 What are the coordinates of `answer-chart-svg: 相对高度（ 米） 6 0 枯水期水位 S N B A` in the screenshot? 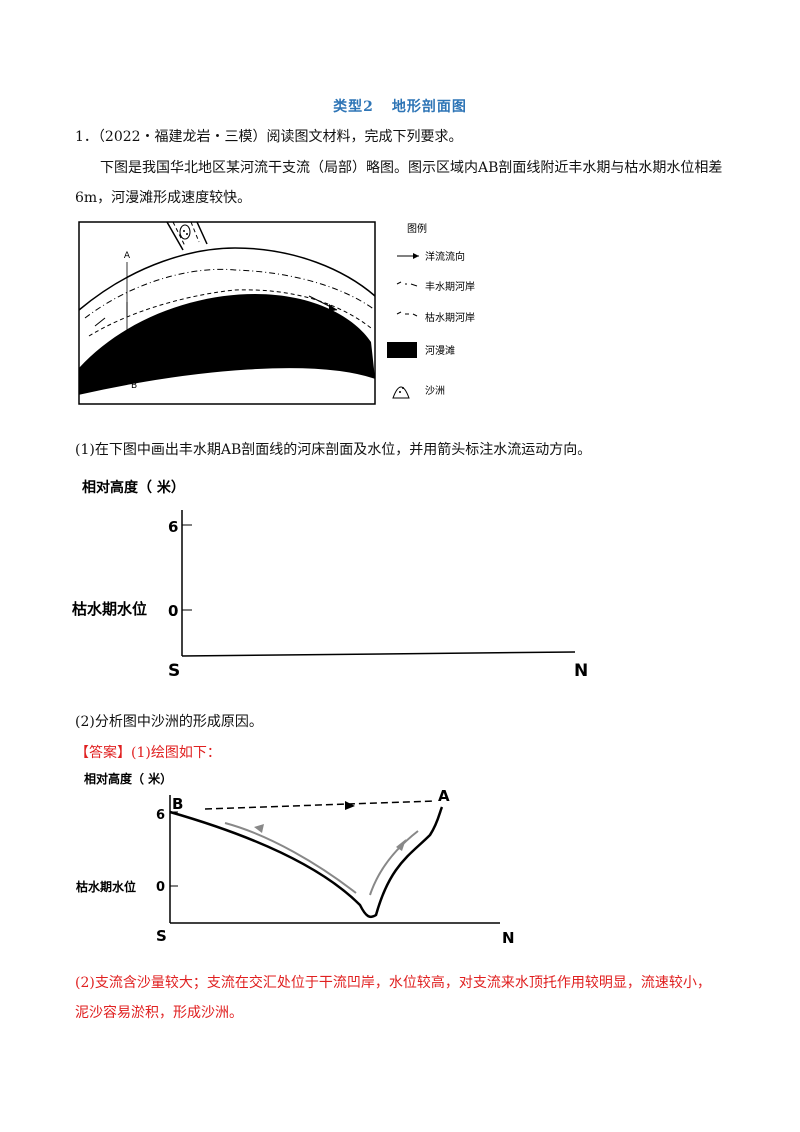 It's located at (295, 859).